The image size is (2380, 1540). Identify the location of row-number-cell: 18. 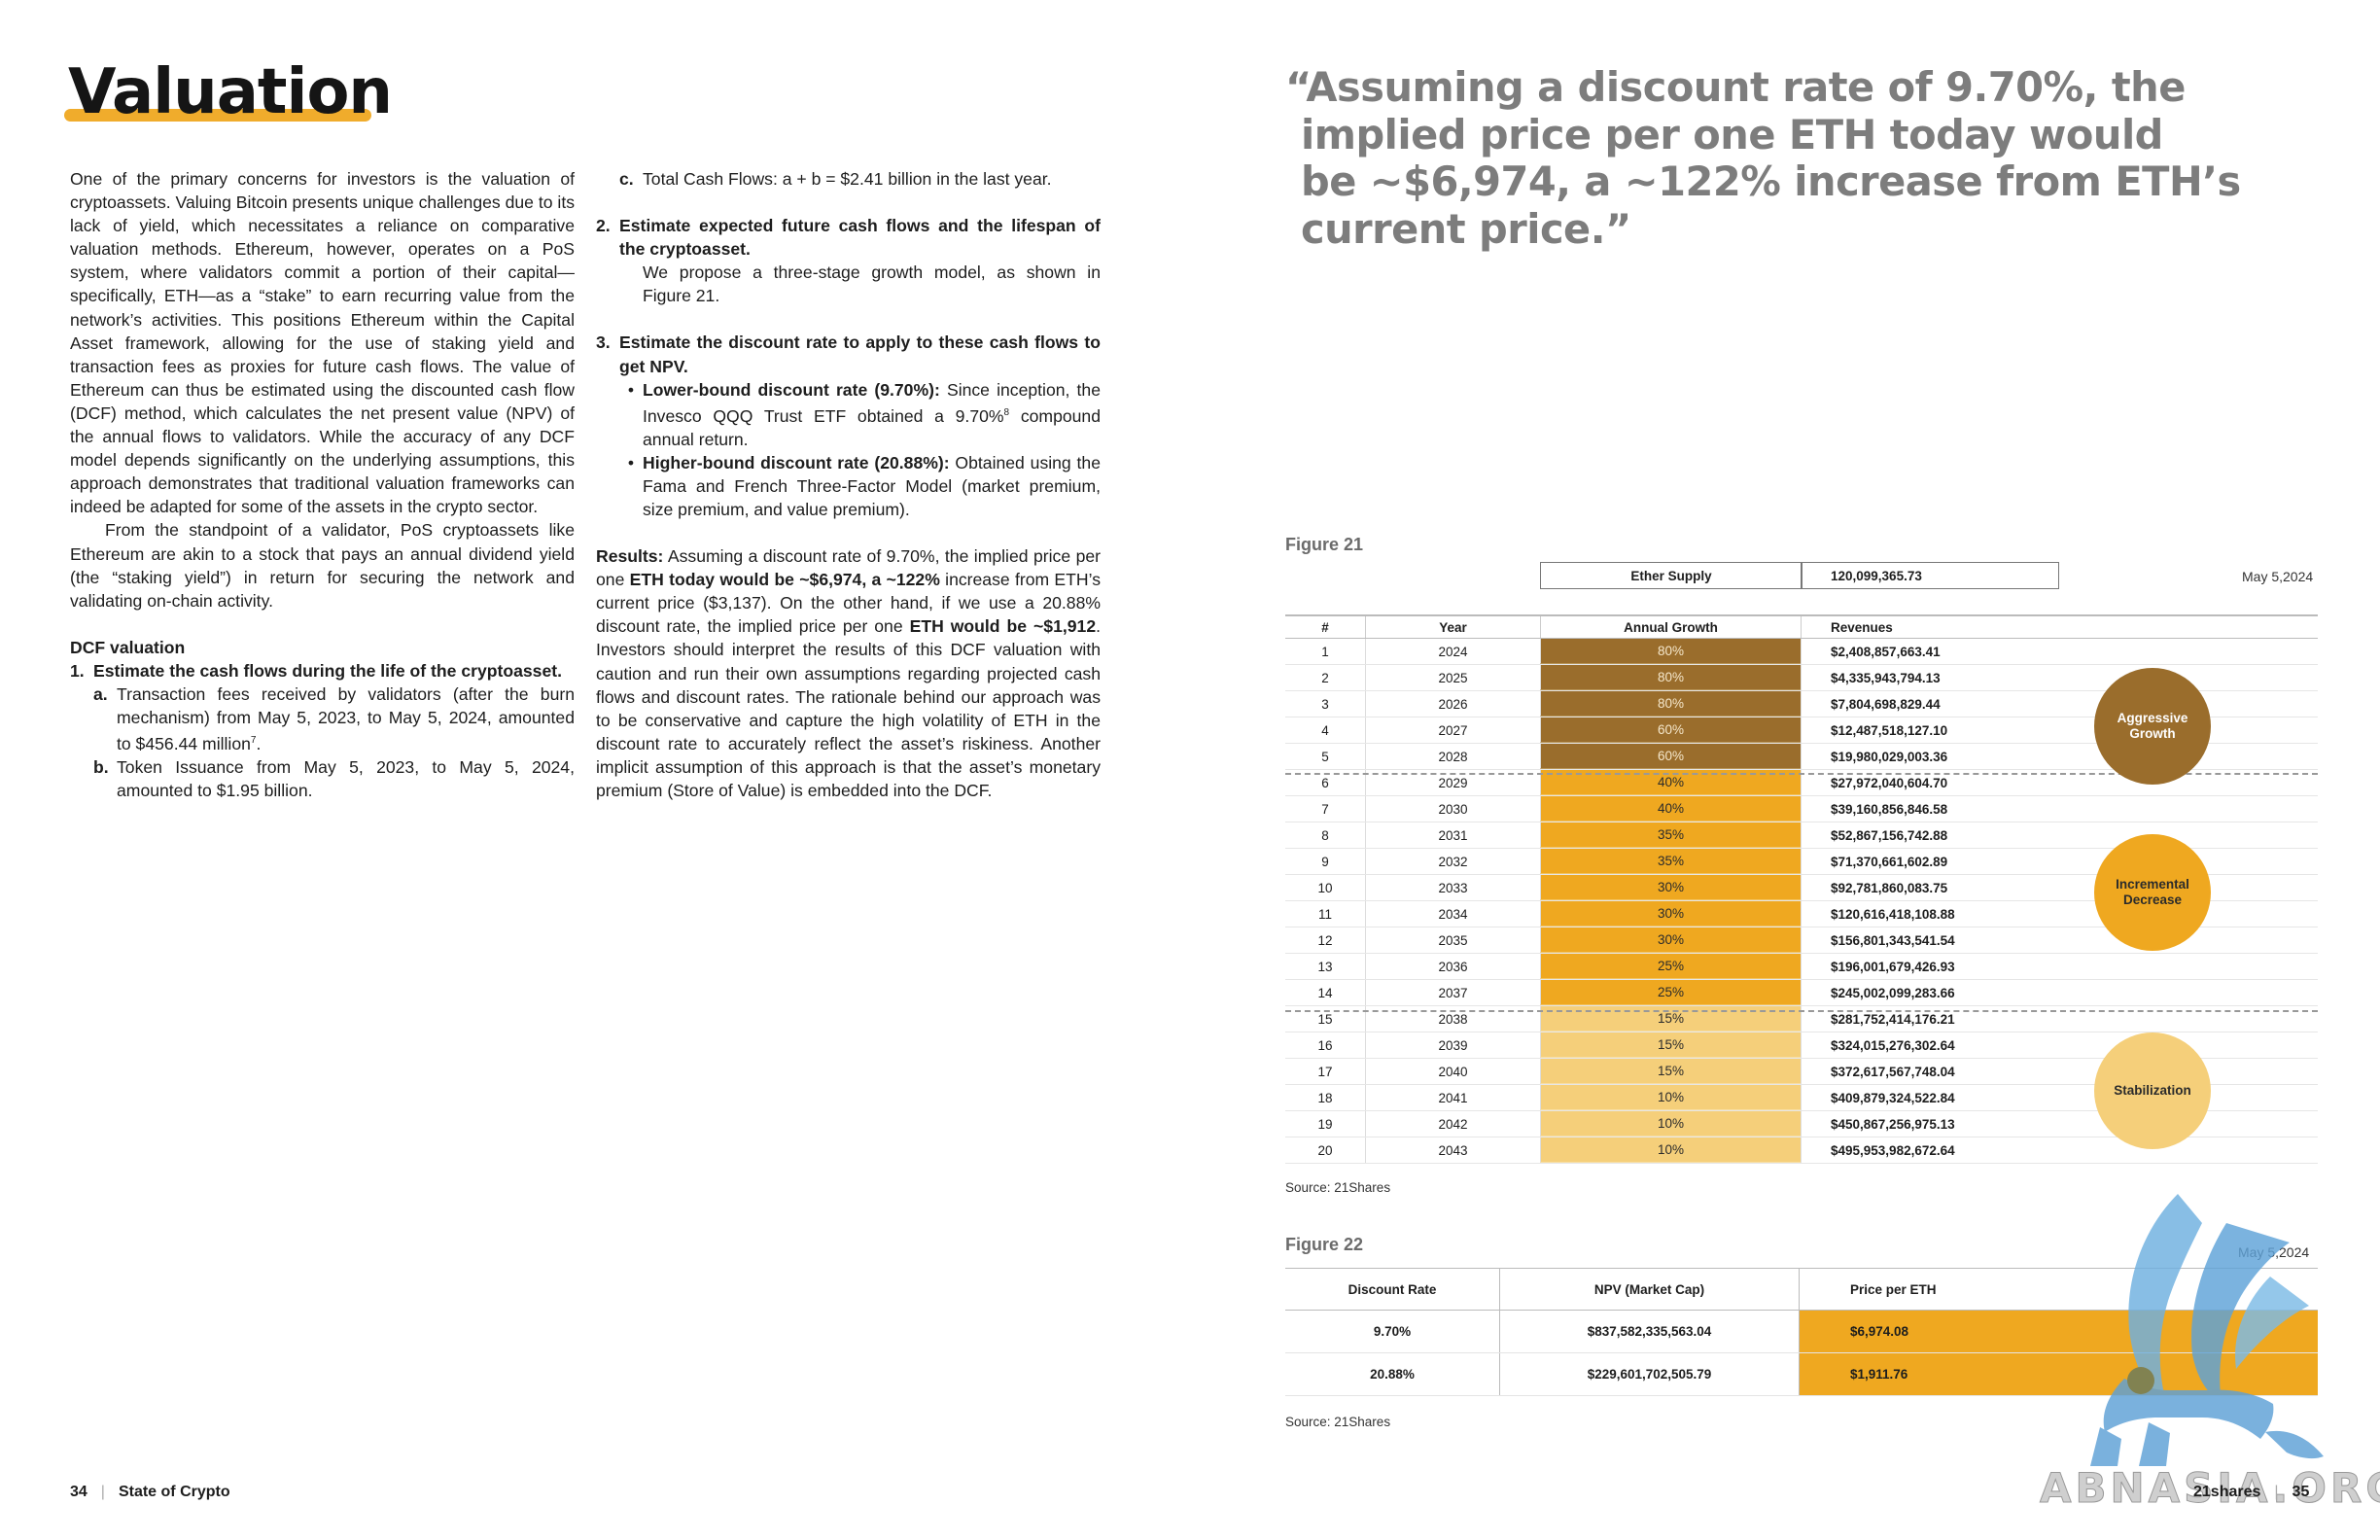
(1325, 1097).